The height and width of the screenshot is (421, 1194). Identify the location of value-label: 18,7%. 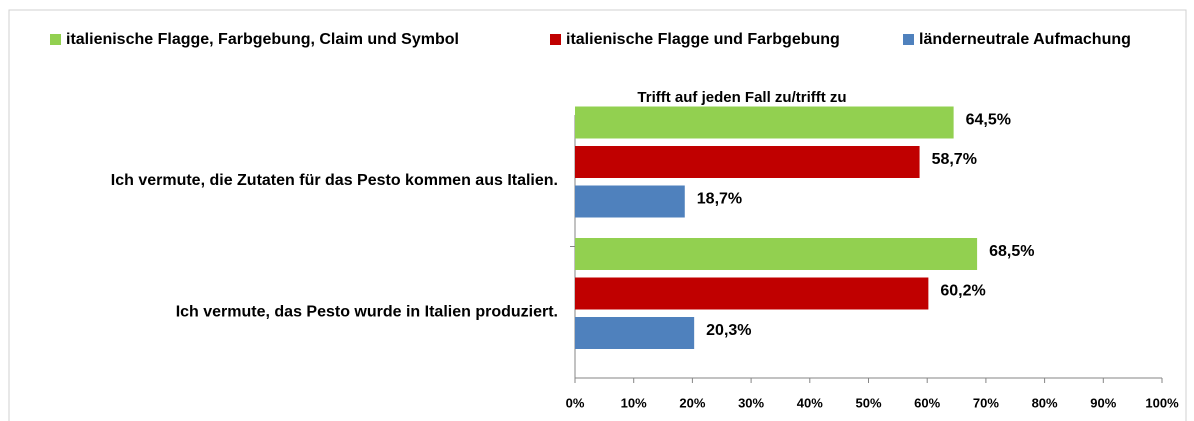
(719, 199).